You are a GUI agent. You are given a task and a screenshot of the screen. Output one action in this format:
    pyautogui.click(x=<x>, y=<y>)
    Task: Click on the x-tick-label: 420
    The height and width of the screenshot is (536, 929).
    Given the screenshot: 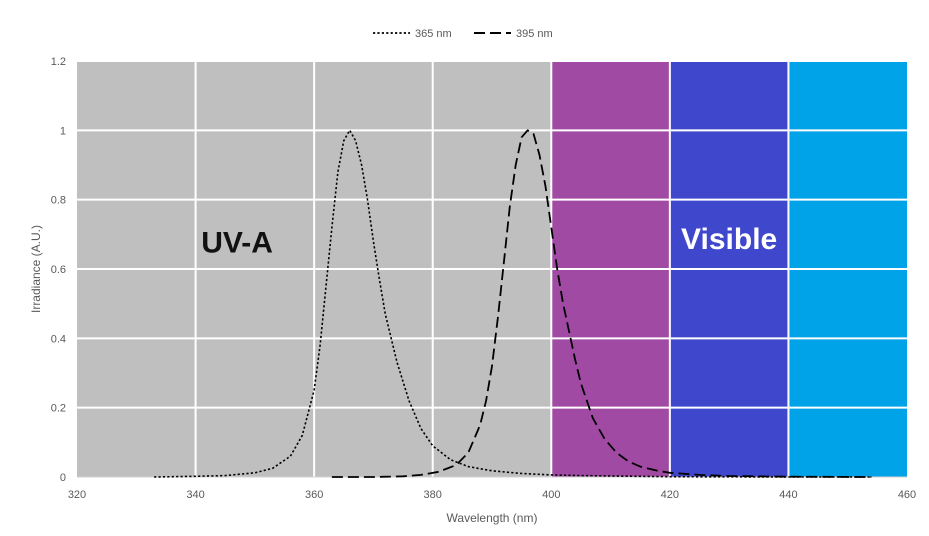 What is the action you would take?
    pyautogui.click(x=670, y=495)
    